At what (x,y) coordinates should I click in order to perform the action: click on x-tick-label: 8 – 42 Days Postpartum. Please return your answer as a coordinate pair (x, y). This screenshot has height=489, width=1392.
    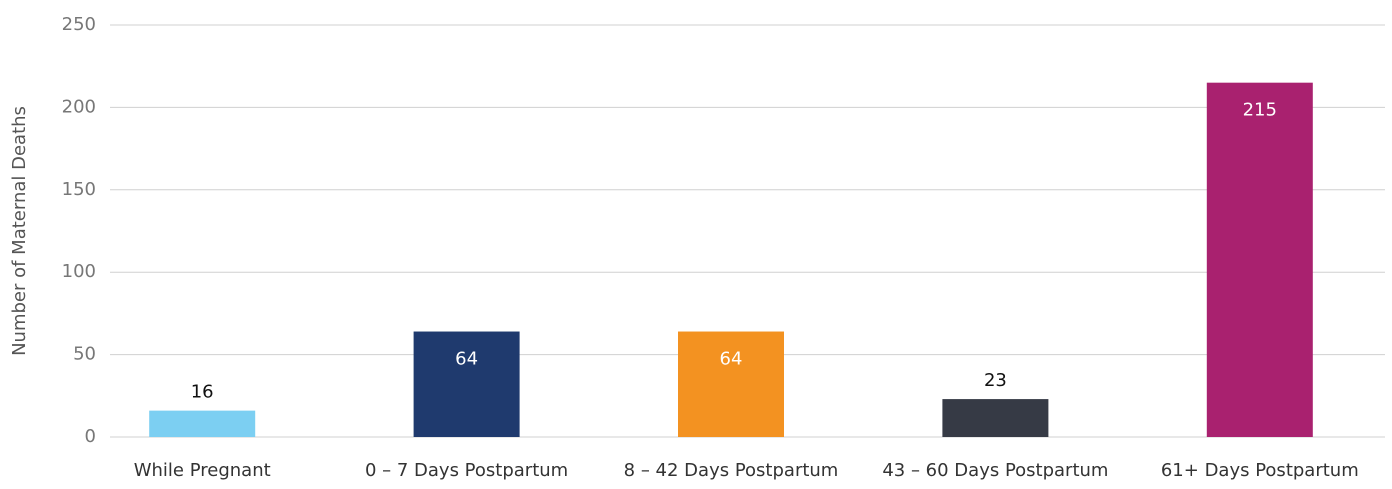
    Looking at the image, I should click on (731, 470).